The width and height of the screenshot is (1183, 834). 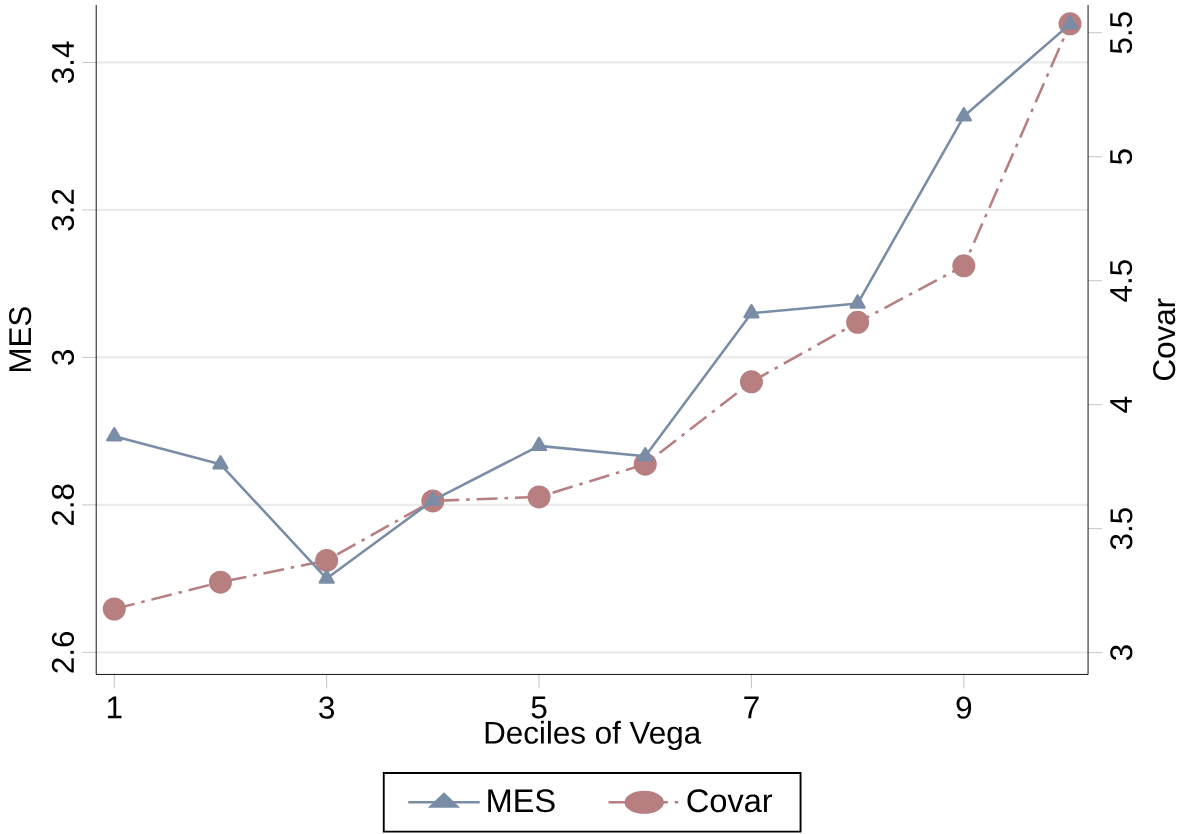 I want to click on x-tick-label: 7, so click(x=751, y=707).